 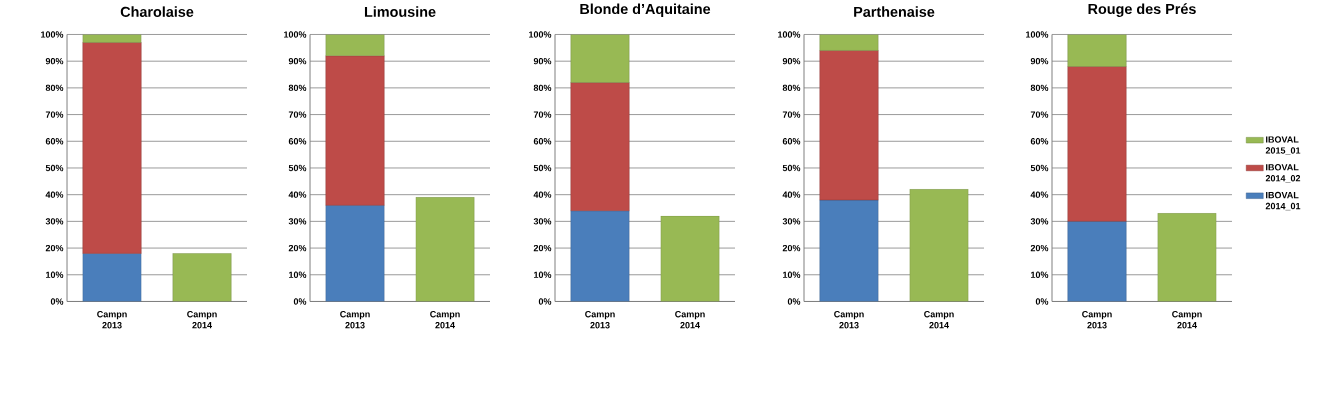 I want to click on legend-label: IBOVAL 2015_01, so click(x=1283, y=145).